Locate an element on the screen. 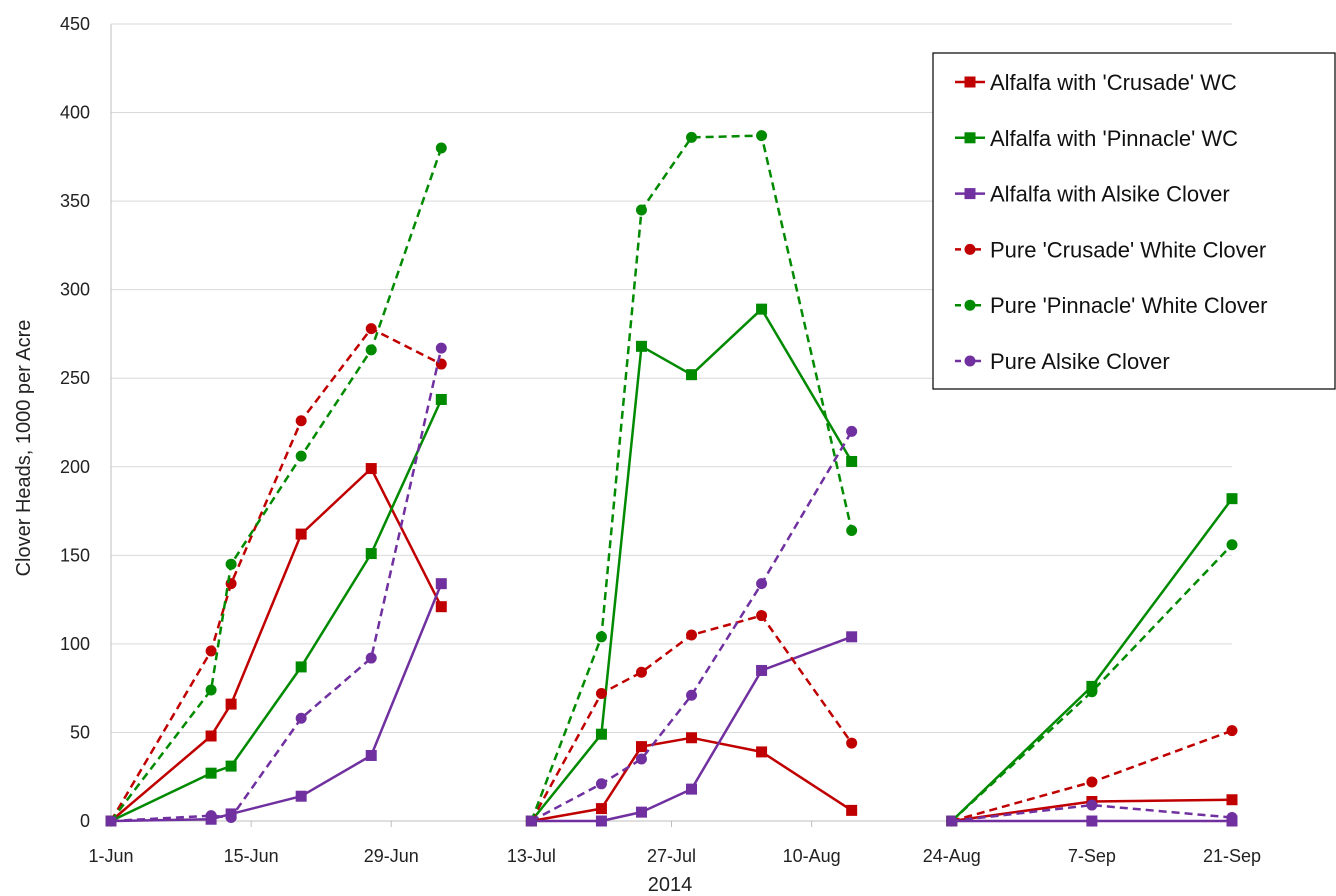  x-tick-21-Sep: 21-Sep is located at coordinates (1232, 856).